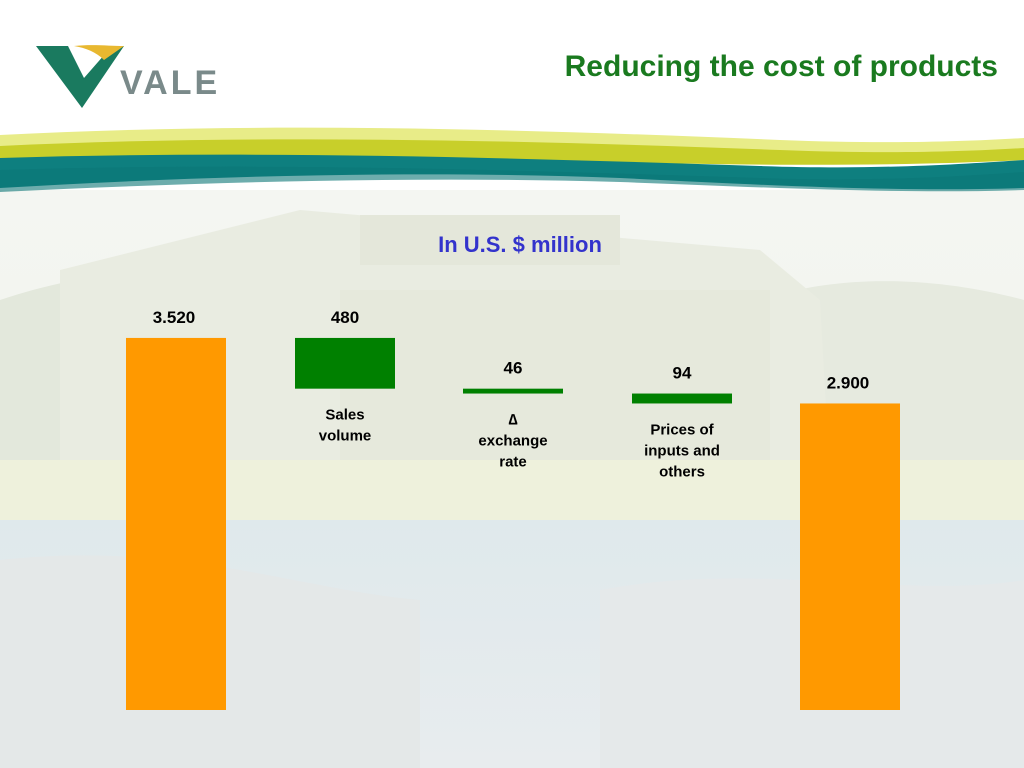 The image size is (1024, 768). What do you see at coordinates (520, 244) in the screenshot?
I see `chart-subtitle: In U.S. $ million` at bounding box center [520, 244].